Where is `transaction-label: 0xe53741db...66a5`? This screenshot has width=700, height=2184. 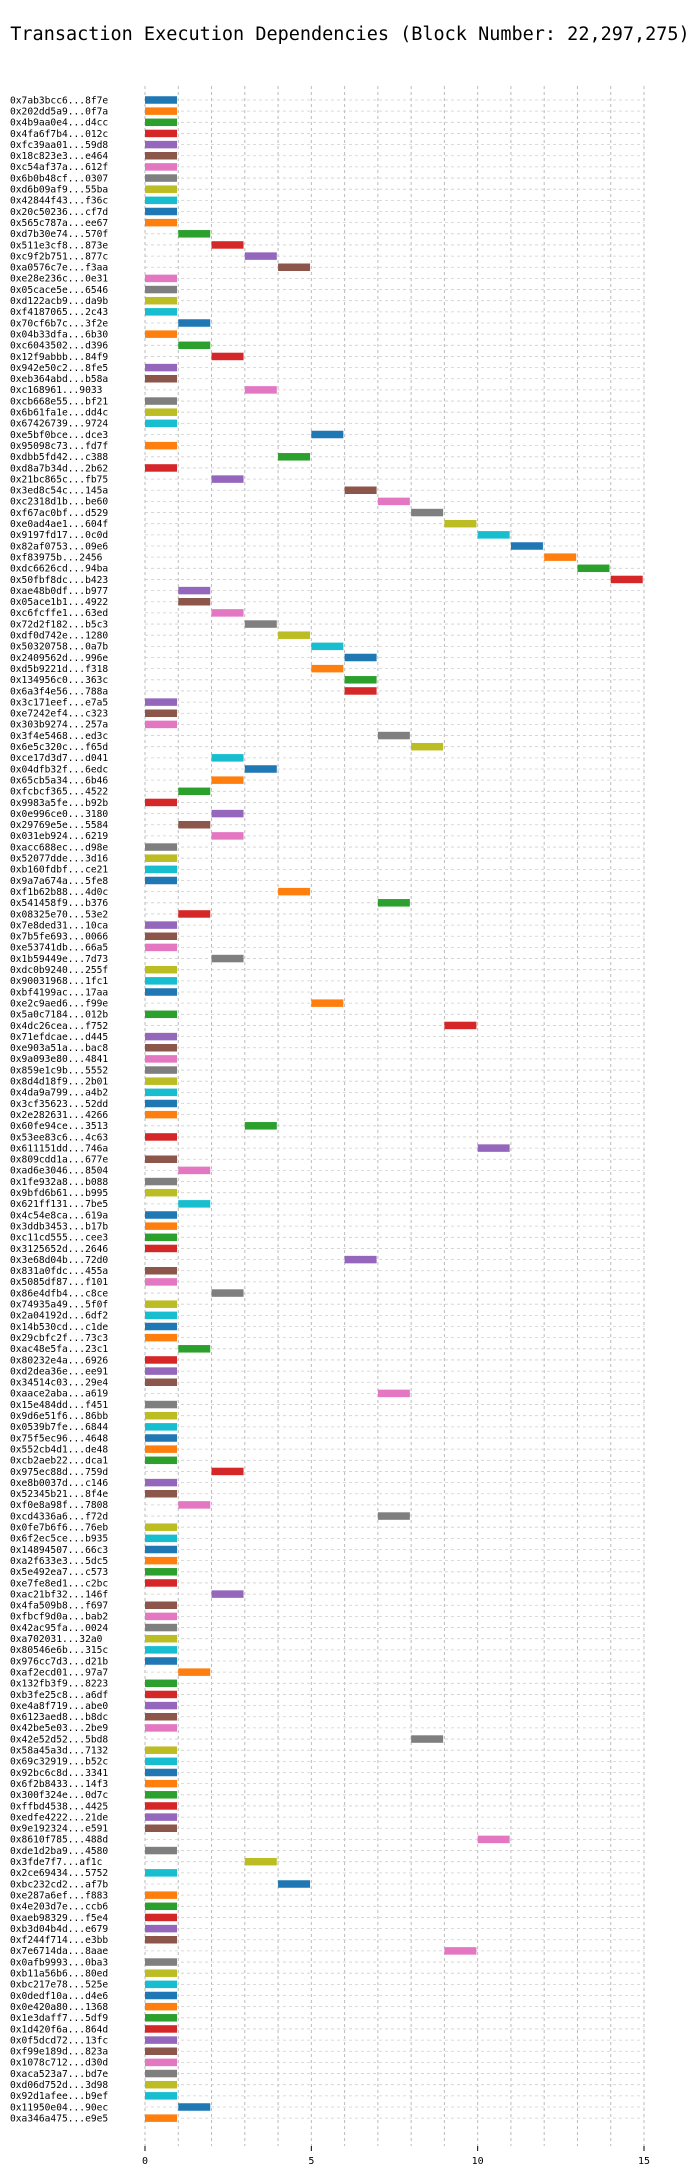 transaction-label: 0xe53741db...66a5 is located at coordinates (59, 948).